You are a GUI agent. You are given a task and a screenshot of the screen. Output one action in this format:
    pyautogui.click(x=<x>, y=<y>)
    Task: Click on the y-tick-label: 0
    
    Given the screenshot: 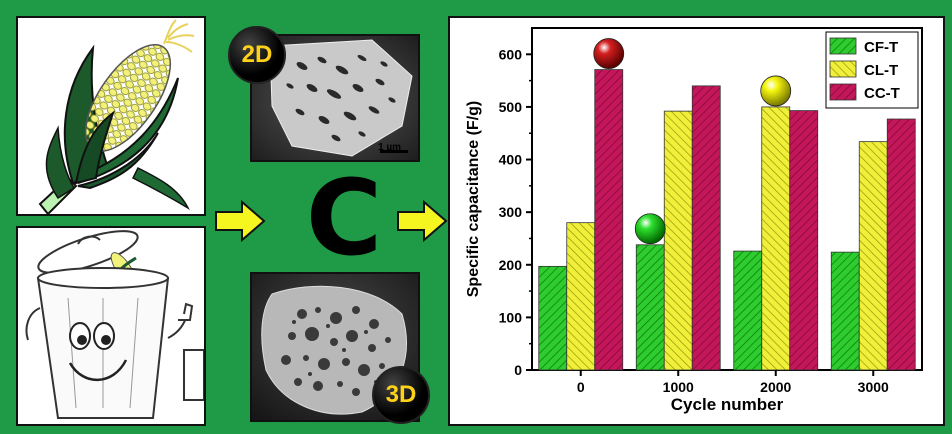 What is the action you would take?
    pyautogui.click(x=518, y=370)
    